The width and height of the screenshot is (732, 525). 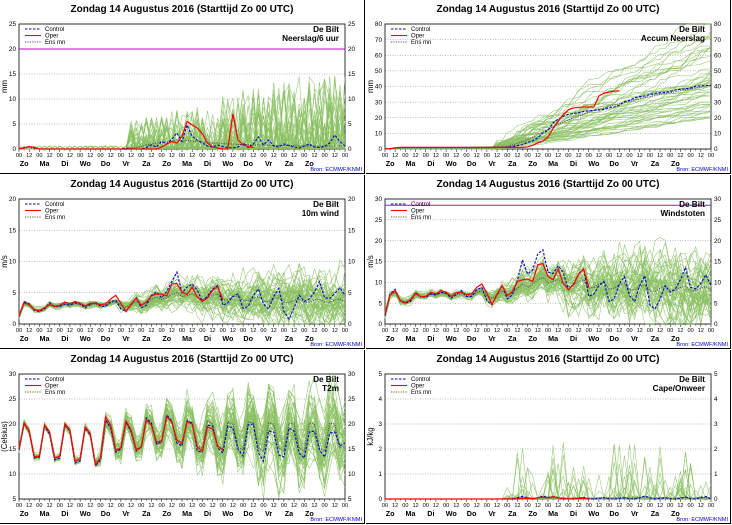 What do you see at coordinates (350, 124) in the screenshot?
I see `y-tick-label-right: 5` at bounding box center [350, 124].